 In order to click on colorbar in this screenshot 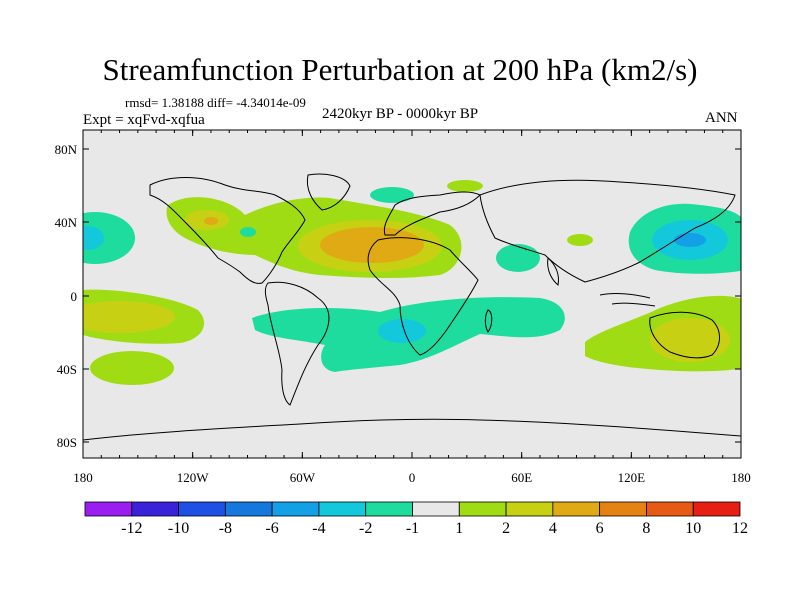, I will do `click(412, 509)`.